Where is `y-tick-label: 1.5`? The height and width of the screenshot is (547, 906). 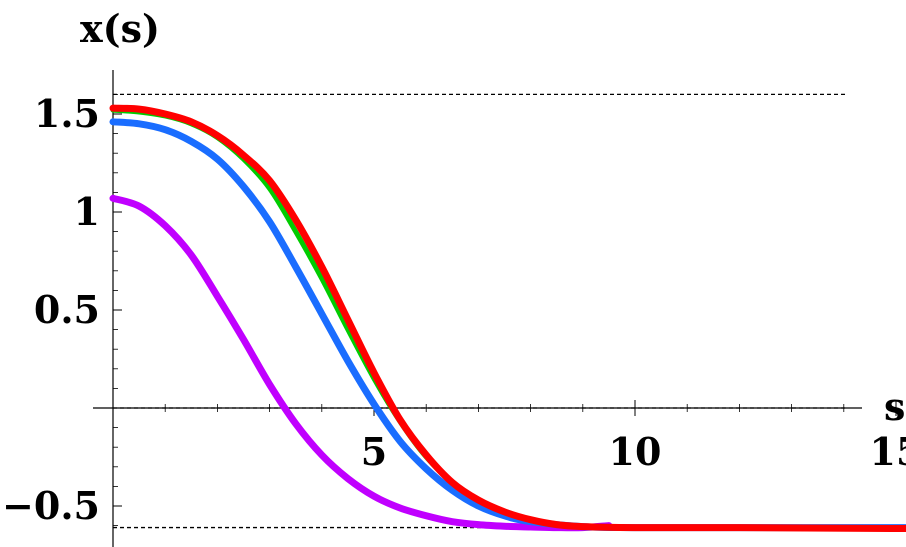 y-tick-label: 1.5 is located at coordinates (67, 113).